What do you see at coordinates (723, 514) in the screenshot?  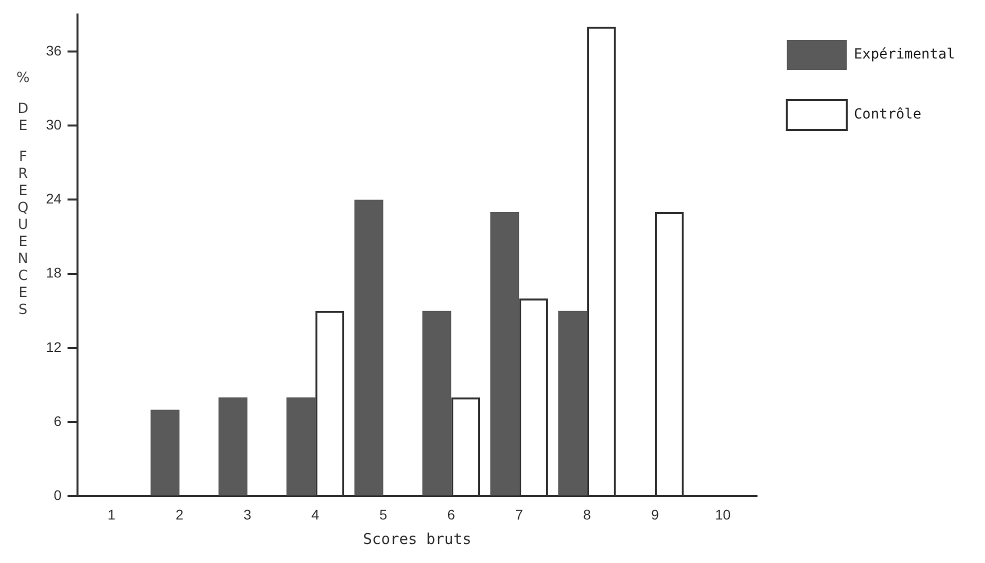 I see `x-tick-label: 10` at bounding box center [723, 514].